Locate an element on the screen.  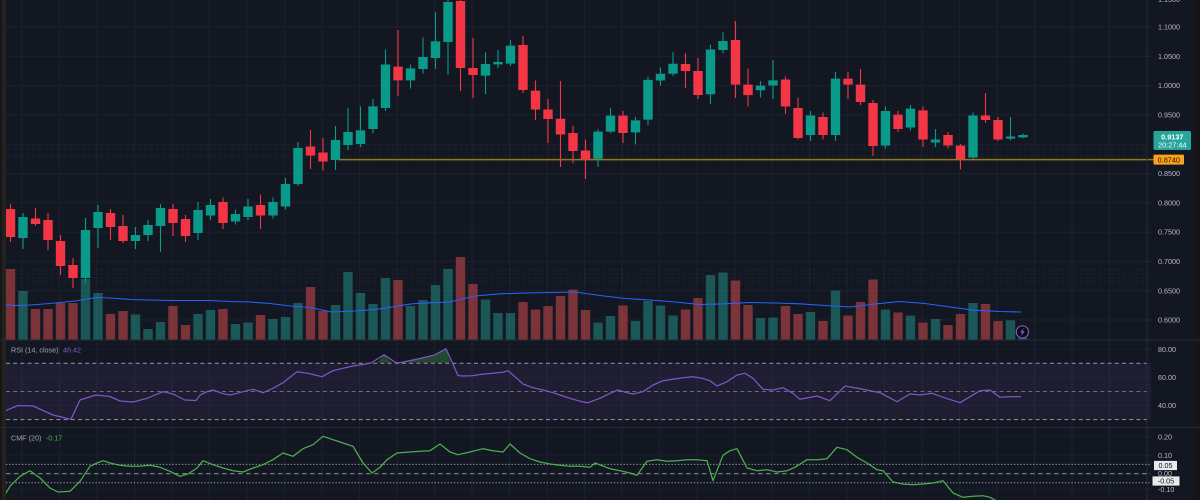
svg-text: -0.05 is located at coordinates (1166, 481).